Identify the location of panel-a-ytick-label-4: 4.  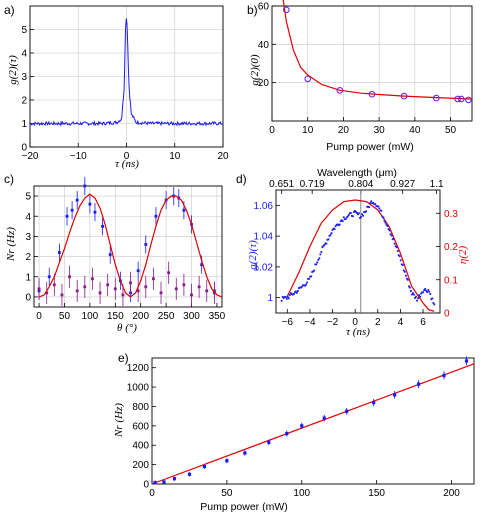
(24, 54).